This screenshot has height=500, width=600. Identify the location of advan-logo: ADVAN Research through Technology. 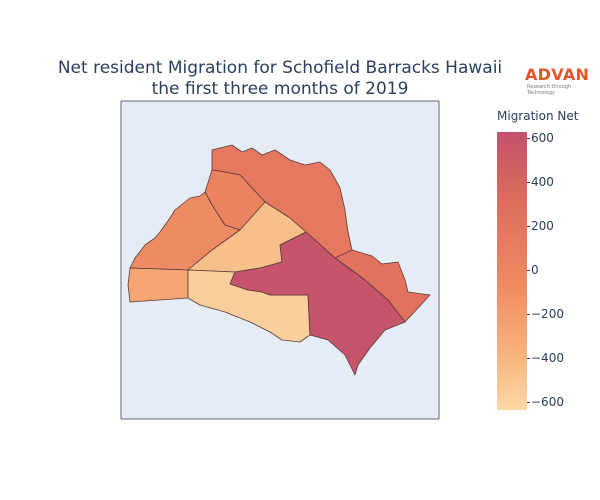
(560, 81).